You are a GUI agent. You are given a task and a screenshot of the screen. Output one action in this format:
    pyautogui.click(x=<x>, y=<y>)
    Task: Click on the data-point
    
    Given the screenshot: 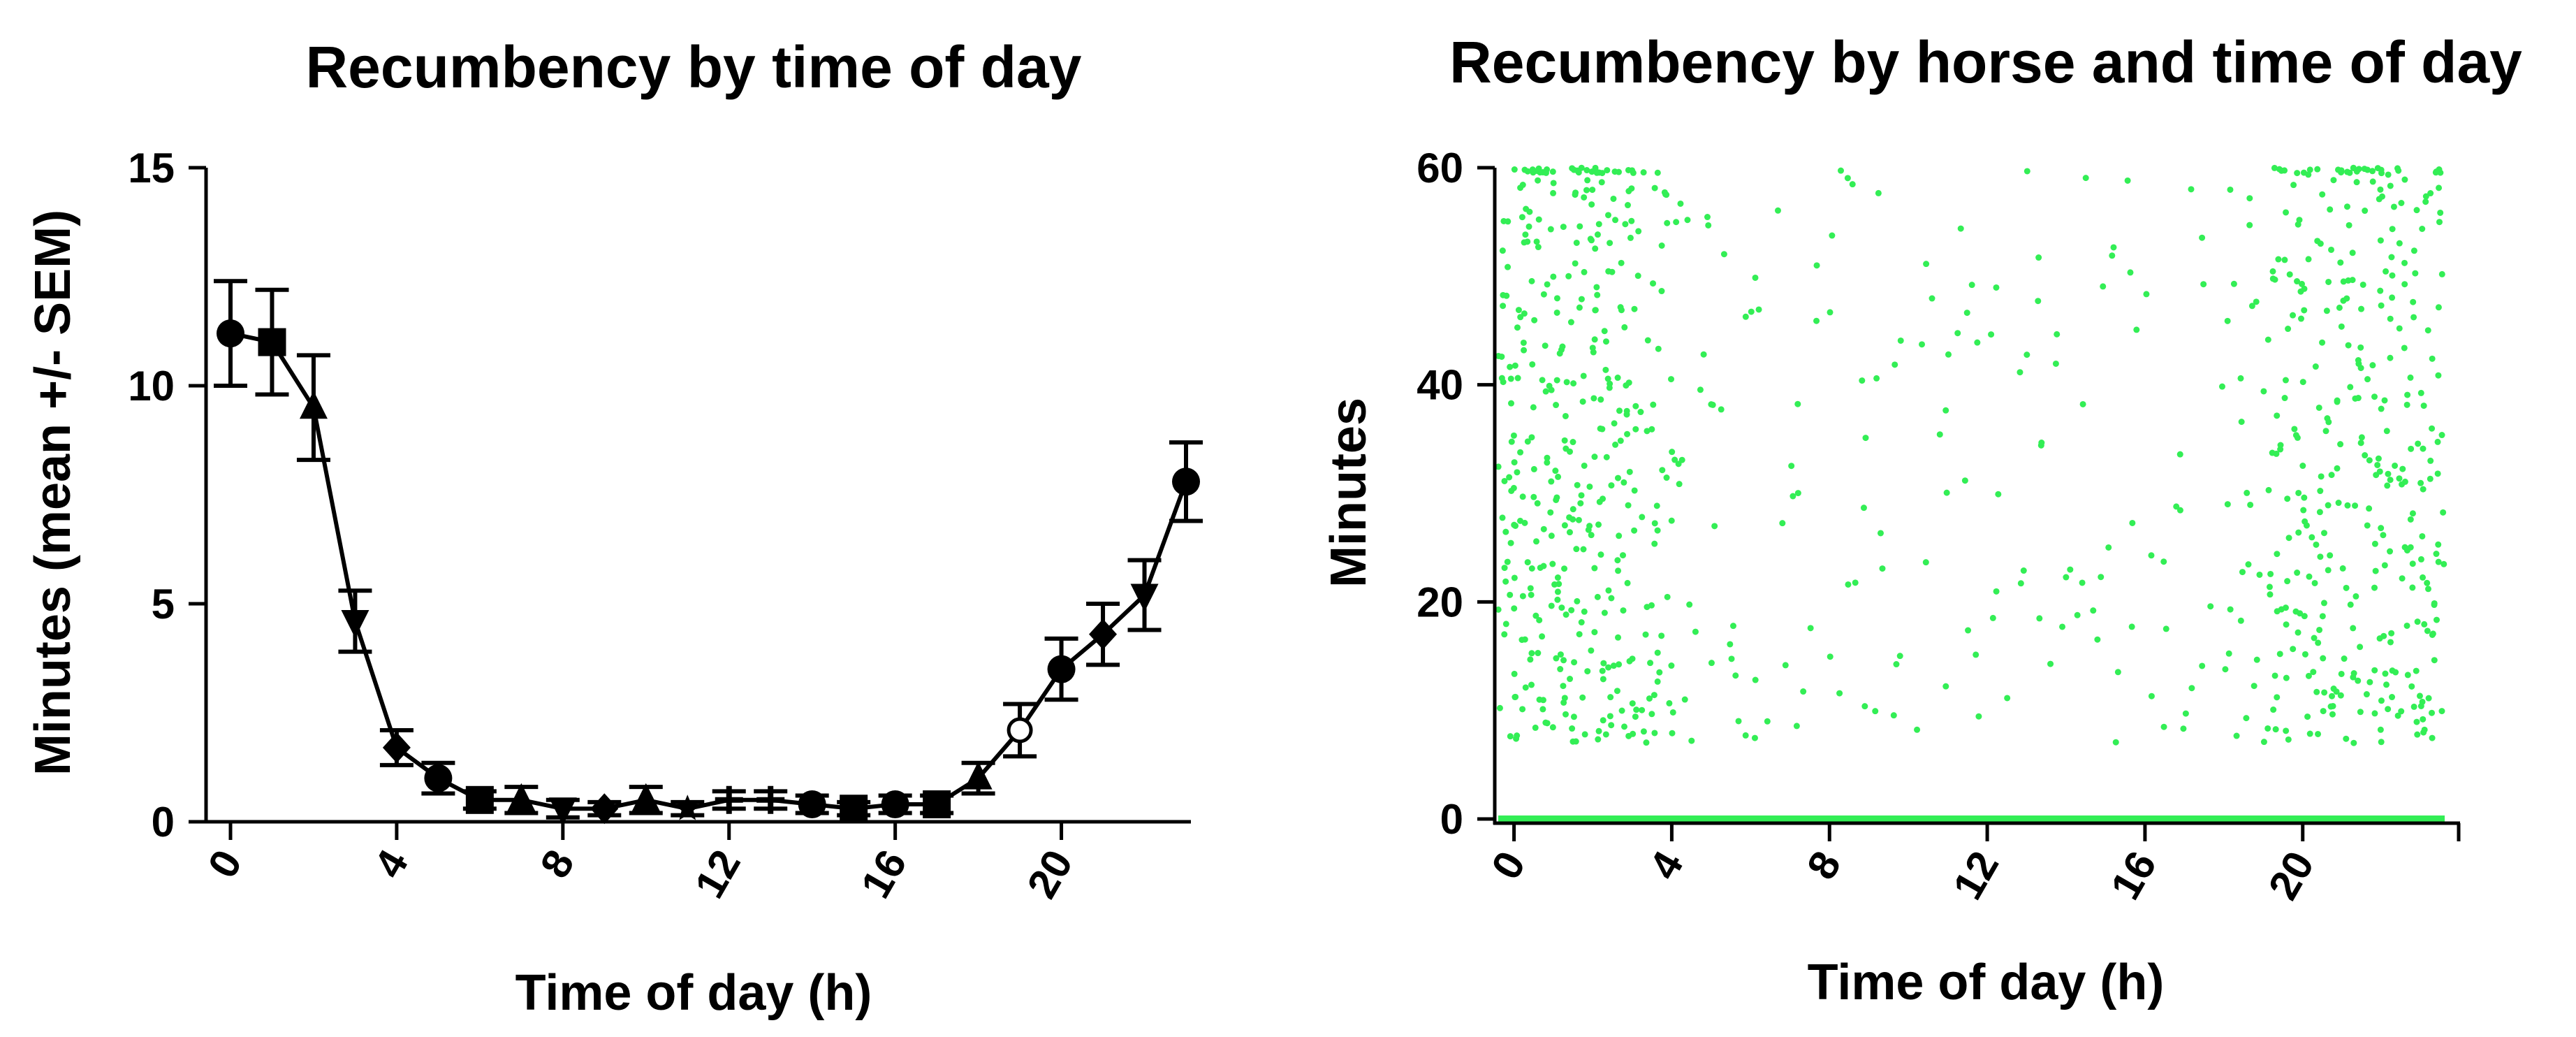 What is the action you would take?
    pyautogui.click(x=1103, y=634)
    